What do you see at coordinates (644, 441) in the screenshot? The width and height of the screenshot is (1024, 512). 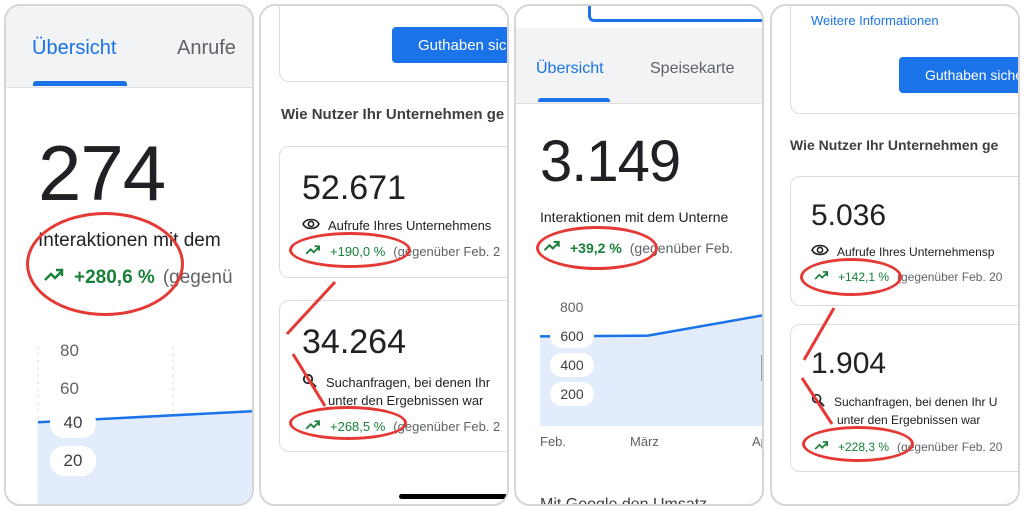 I see `x-tick-label: März` at bounding box center [644, 441].